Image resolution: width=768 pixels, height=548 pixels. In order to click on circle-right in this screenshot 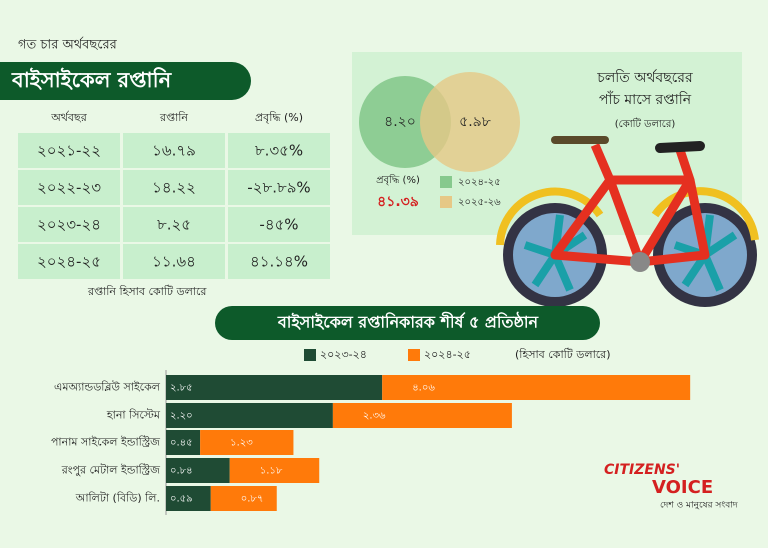, I will do `click(470, 122)`.